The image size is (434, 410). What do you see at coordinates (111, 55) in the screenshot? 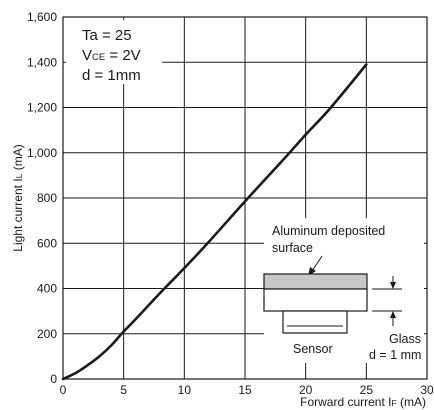
I see `condition-vce: VCE = 2V` at bounding box center [111, 55].